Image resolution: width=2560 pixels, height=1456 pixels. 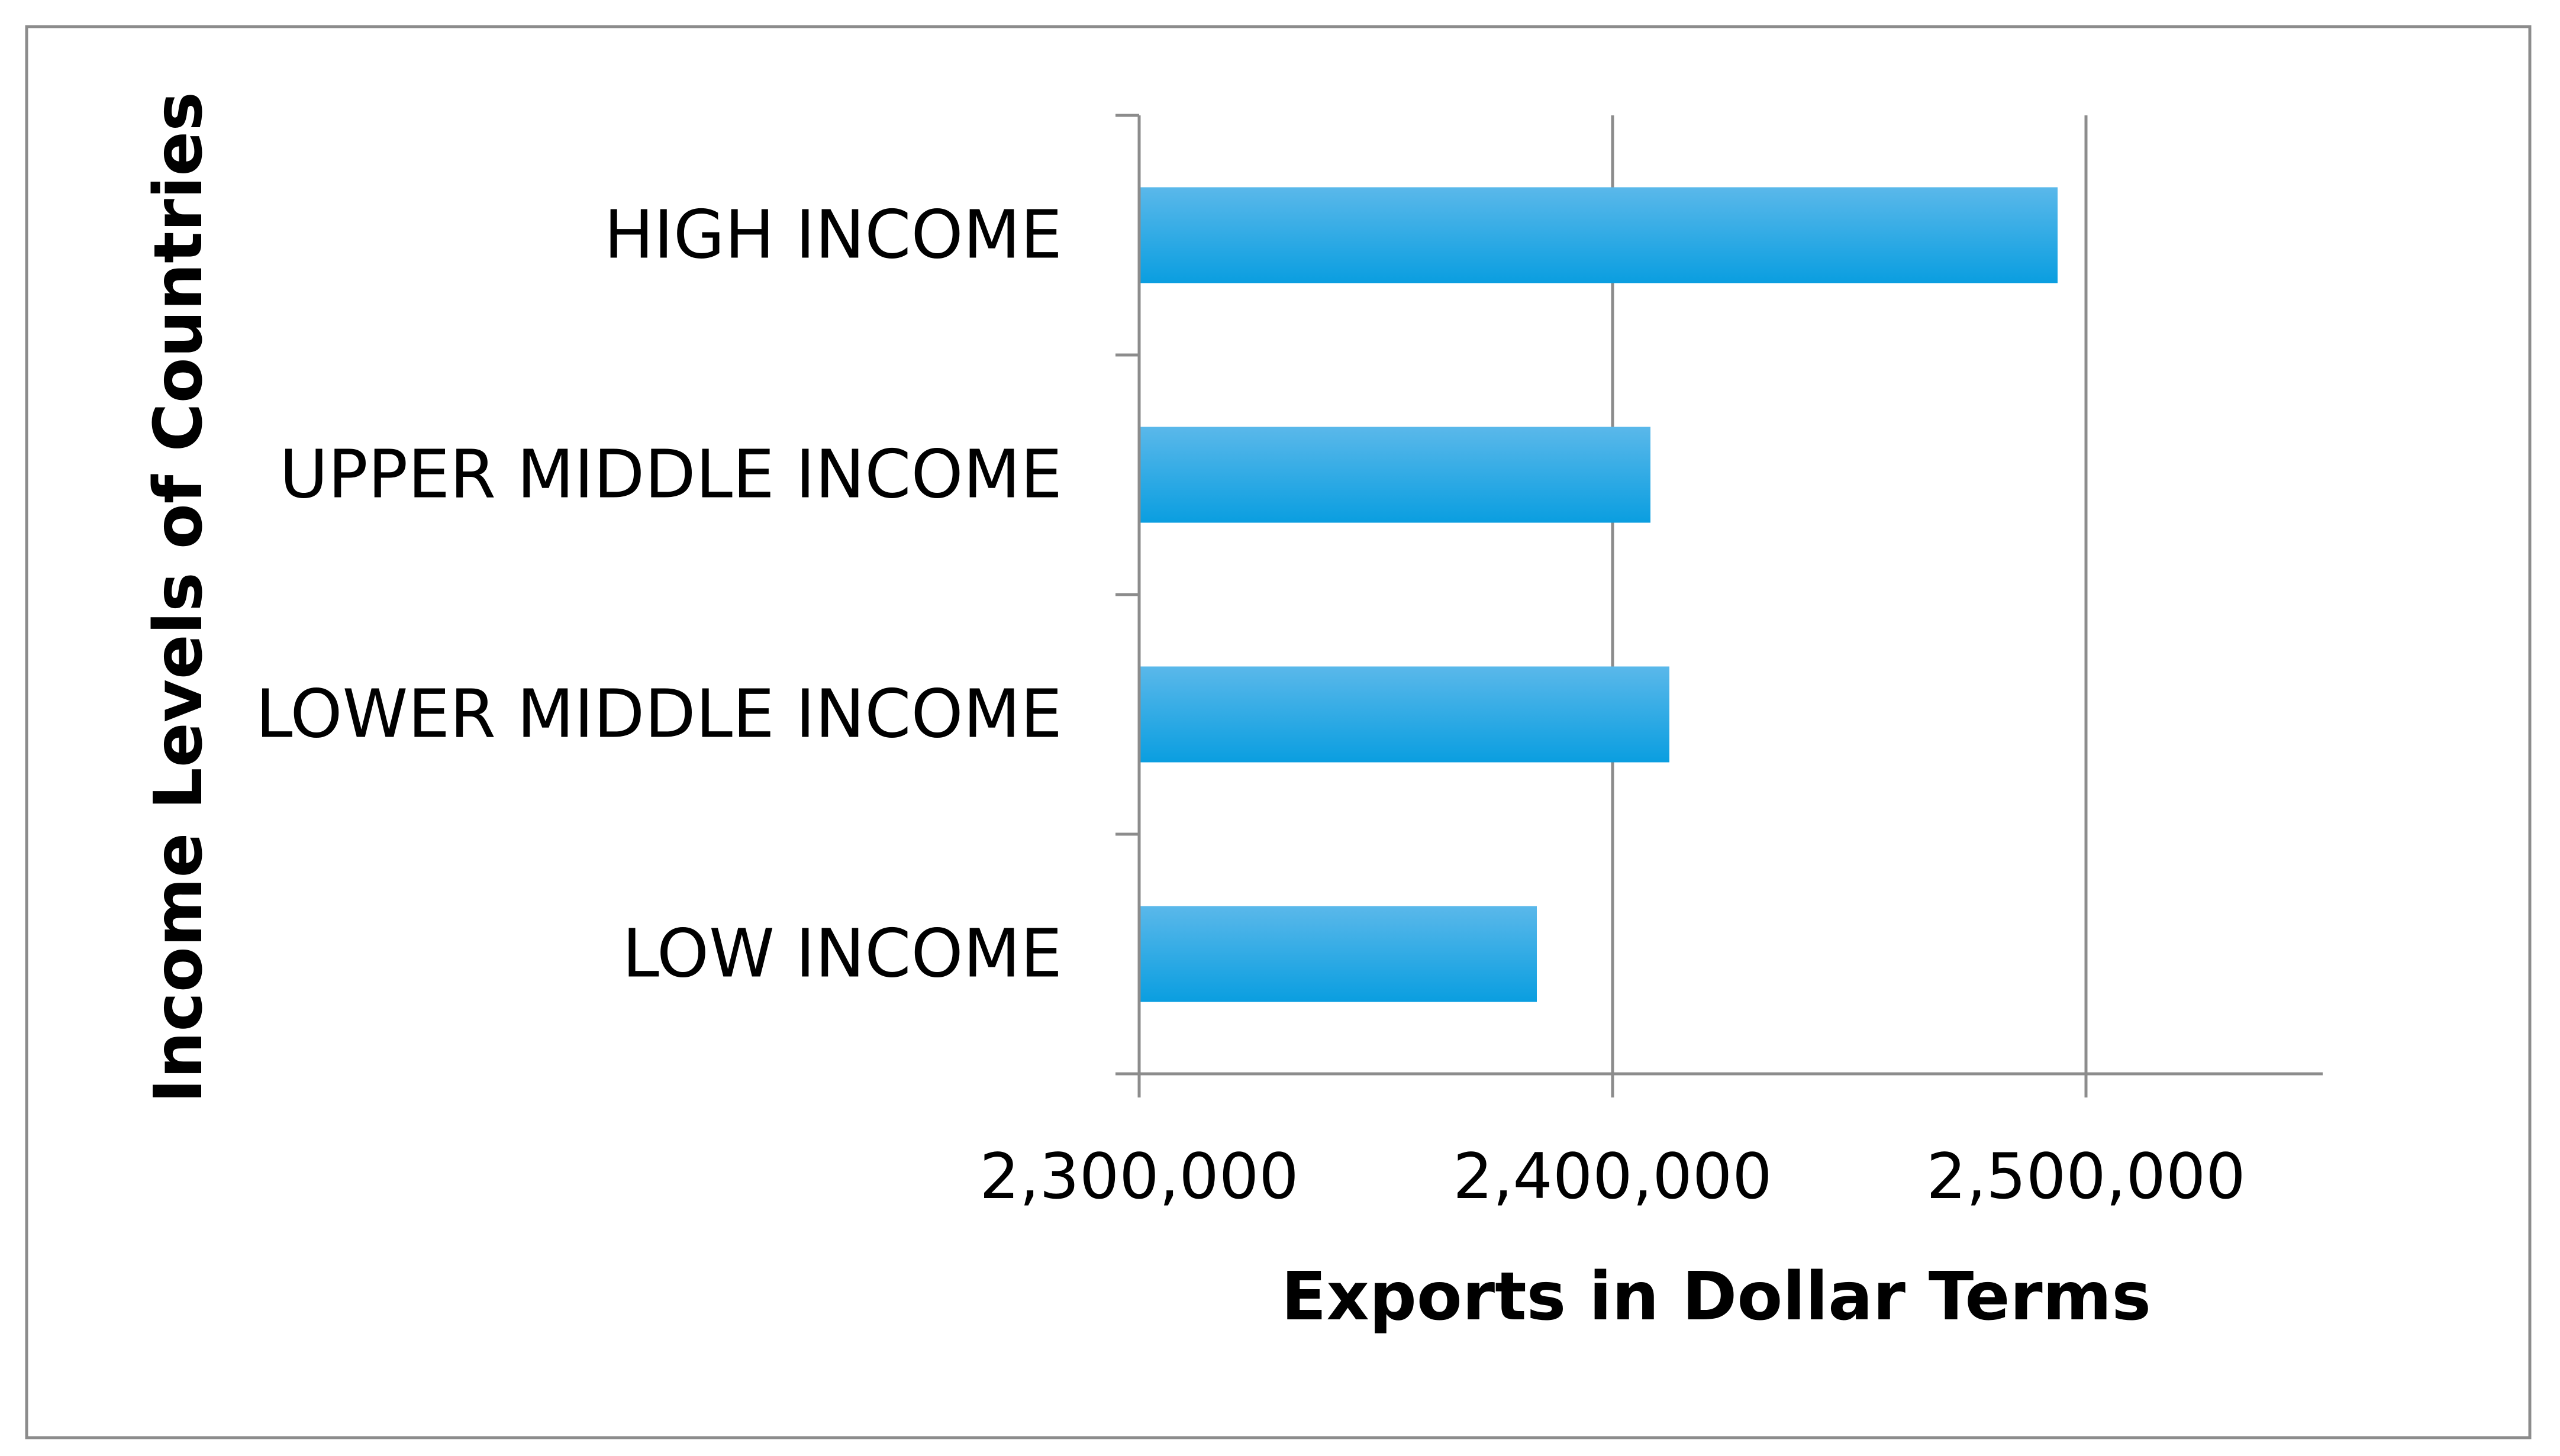 What do you see at coordinates (178, 597) in the screenshot?
I see `y-axis-title: Income Levels of Countries` at bounding box center [178, 597].